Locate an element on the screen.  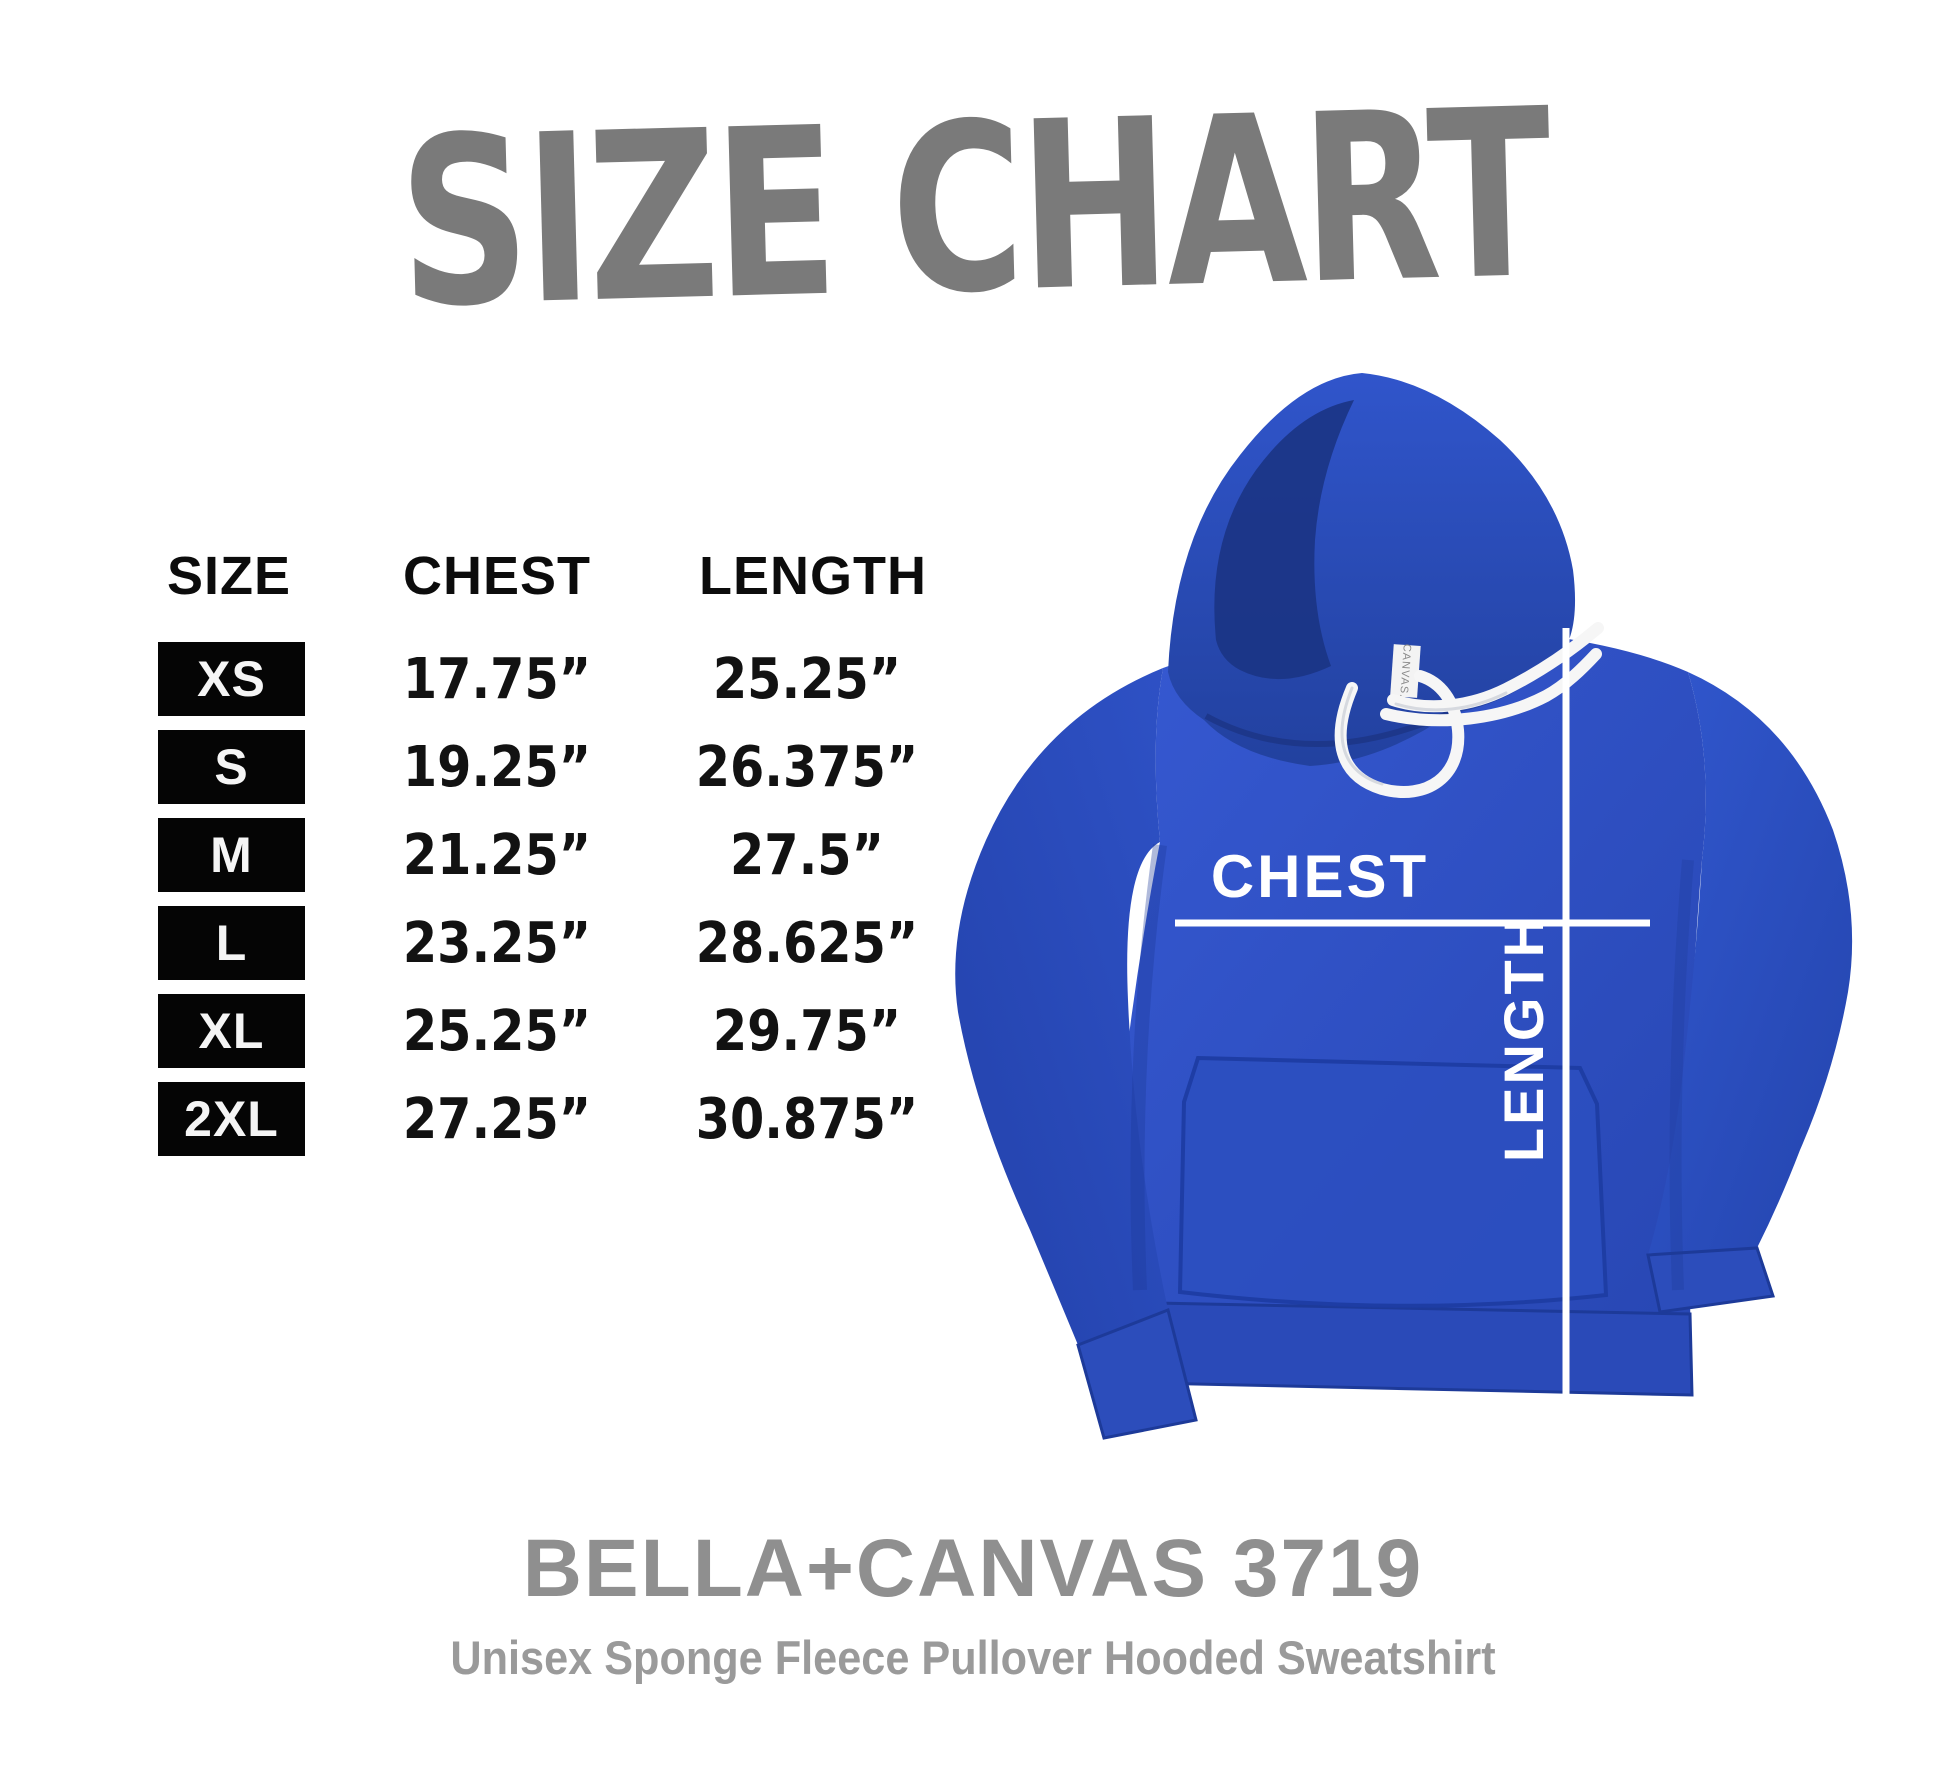
length-value: 30.875” is located at coordinates (807, 1119).